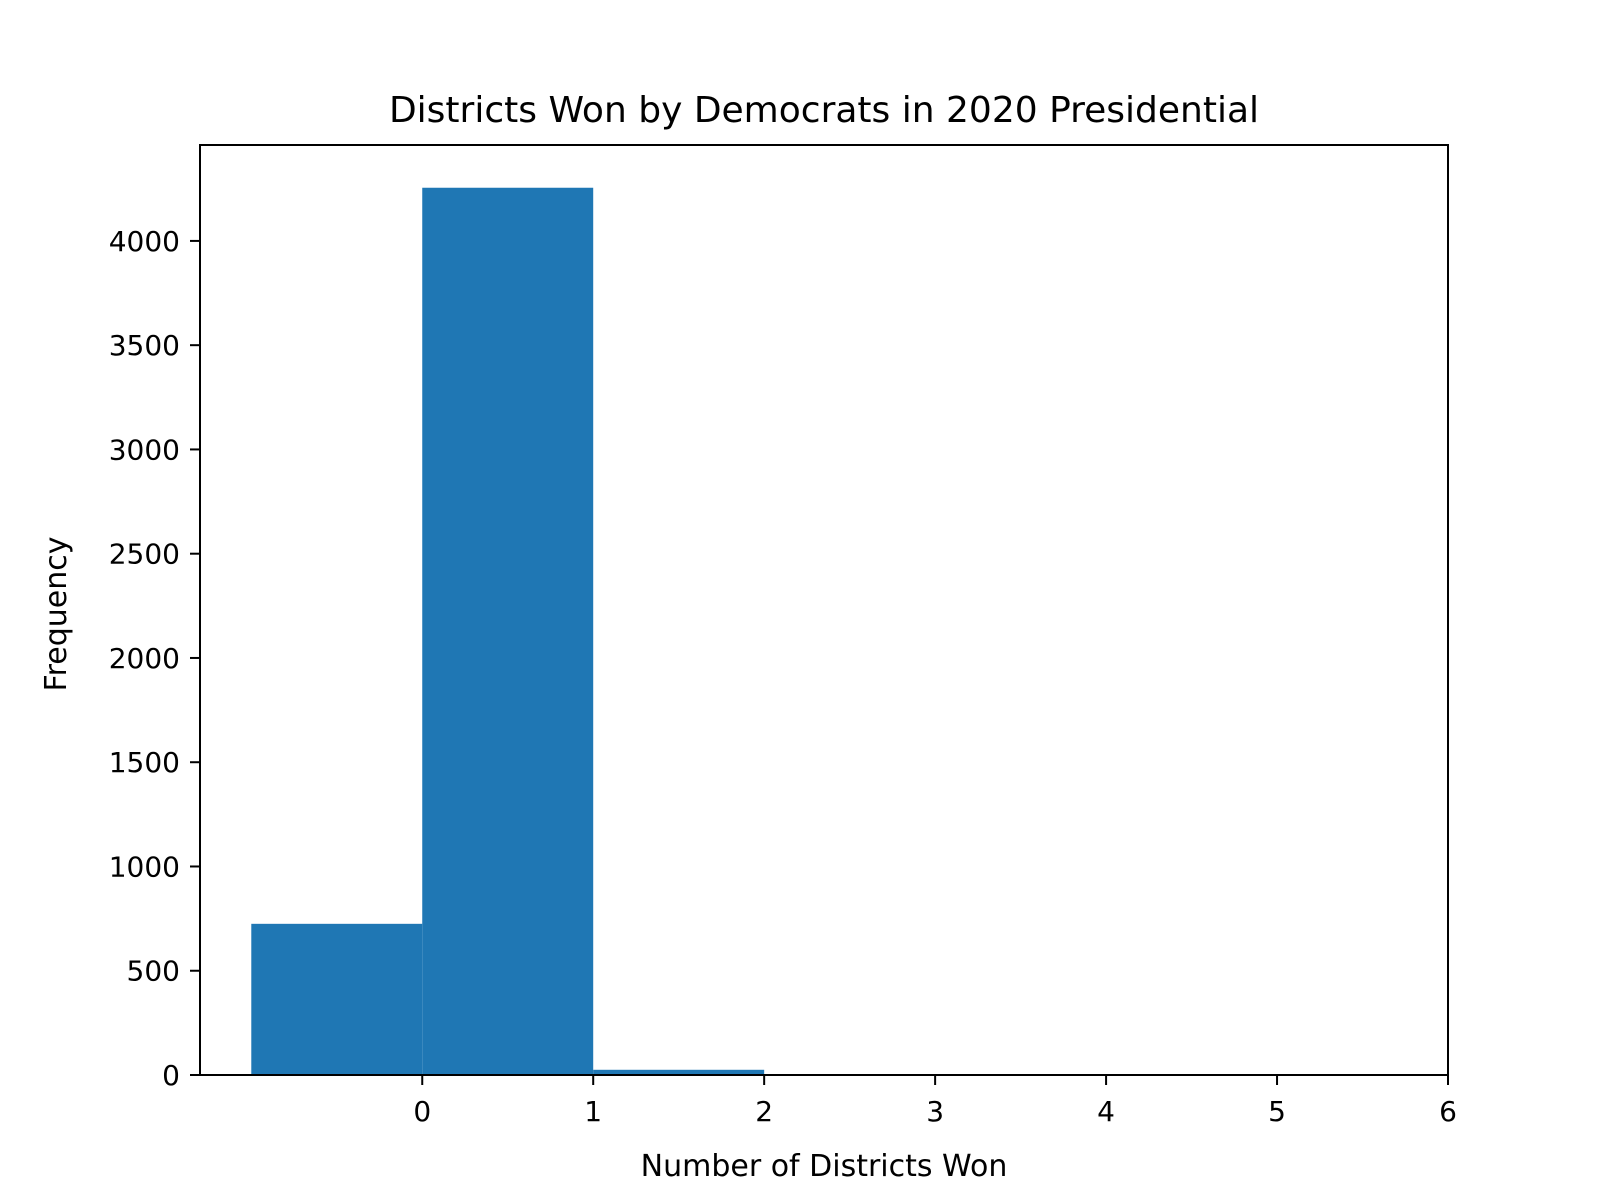 This screenshot has width=1600, height=1200. Describe the element at coordinates (764, 1111) in the screenshot. I see `x-tick-label: 2` at that location.